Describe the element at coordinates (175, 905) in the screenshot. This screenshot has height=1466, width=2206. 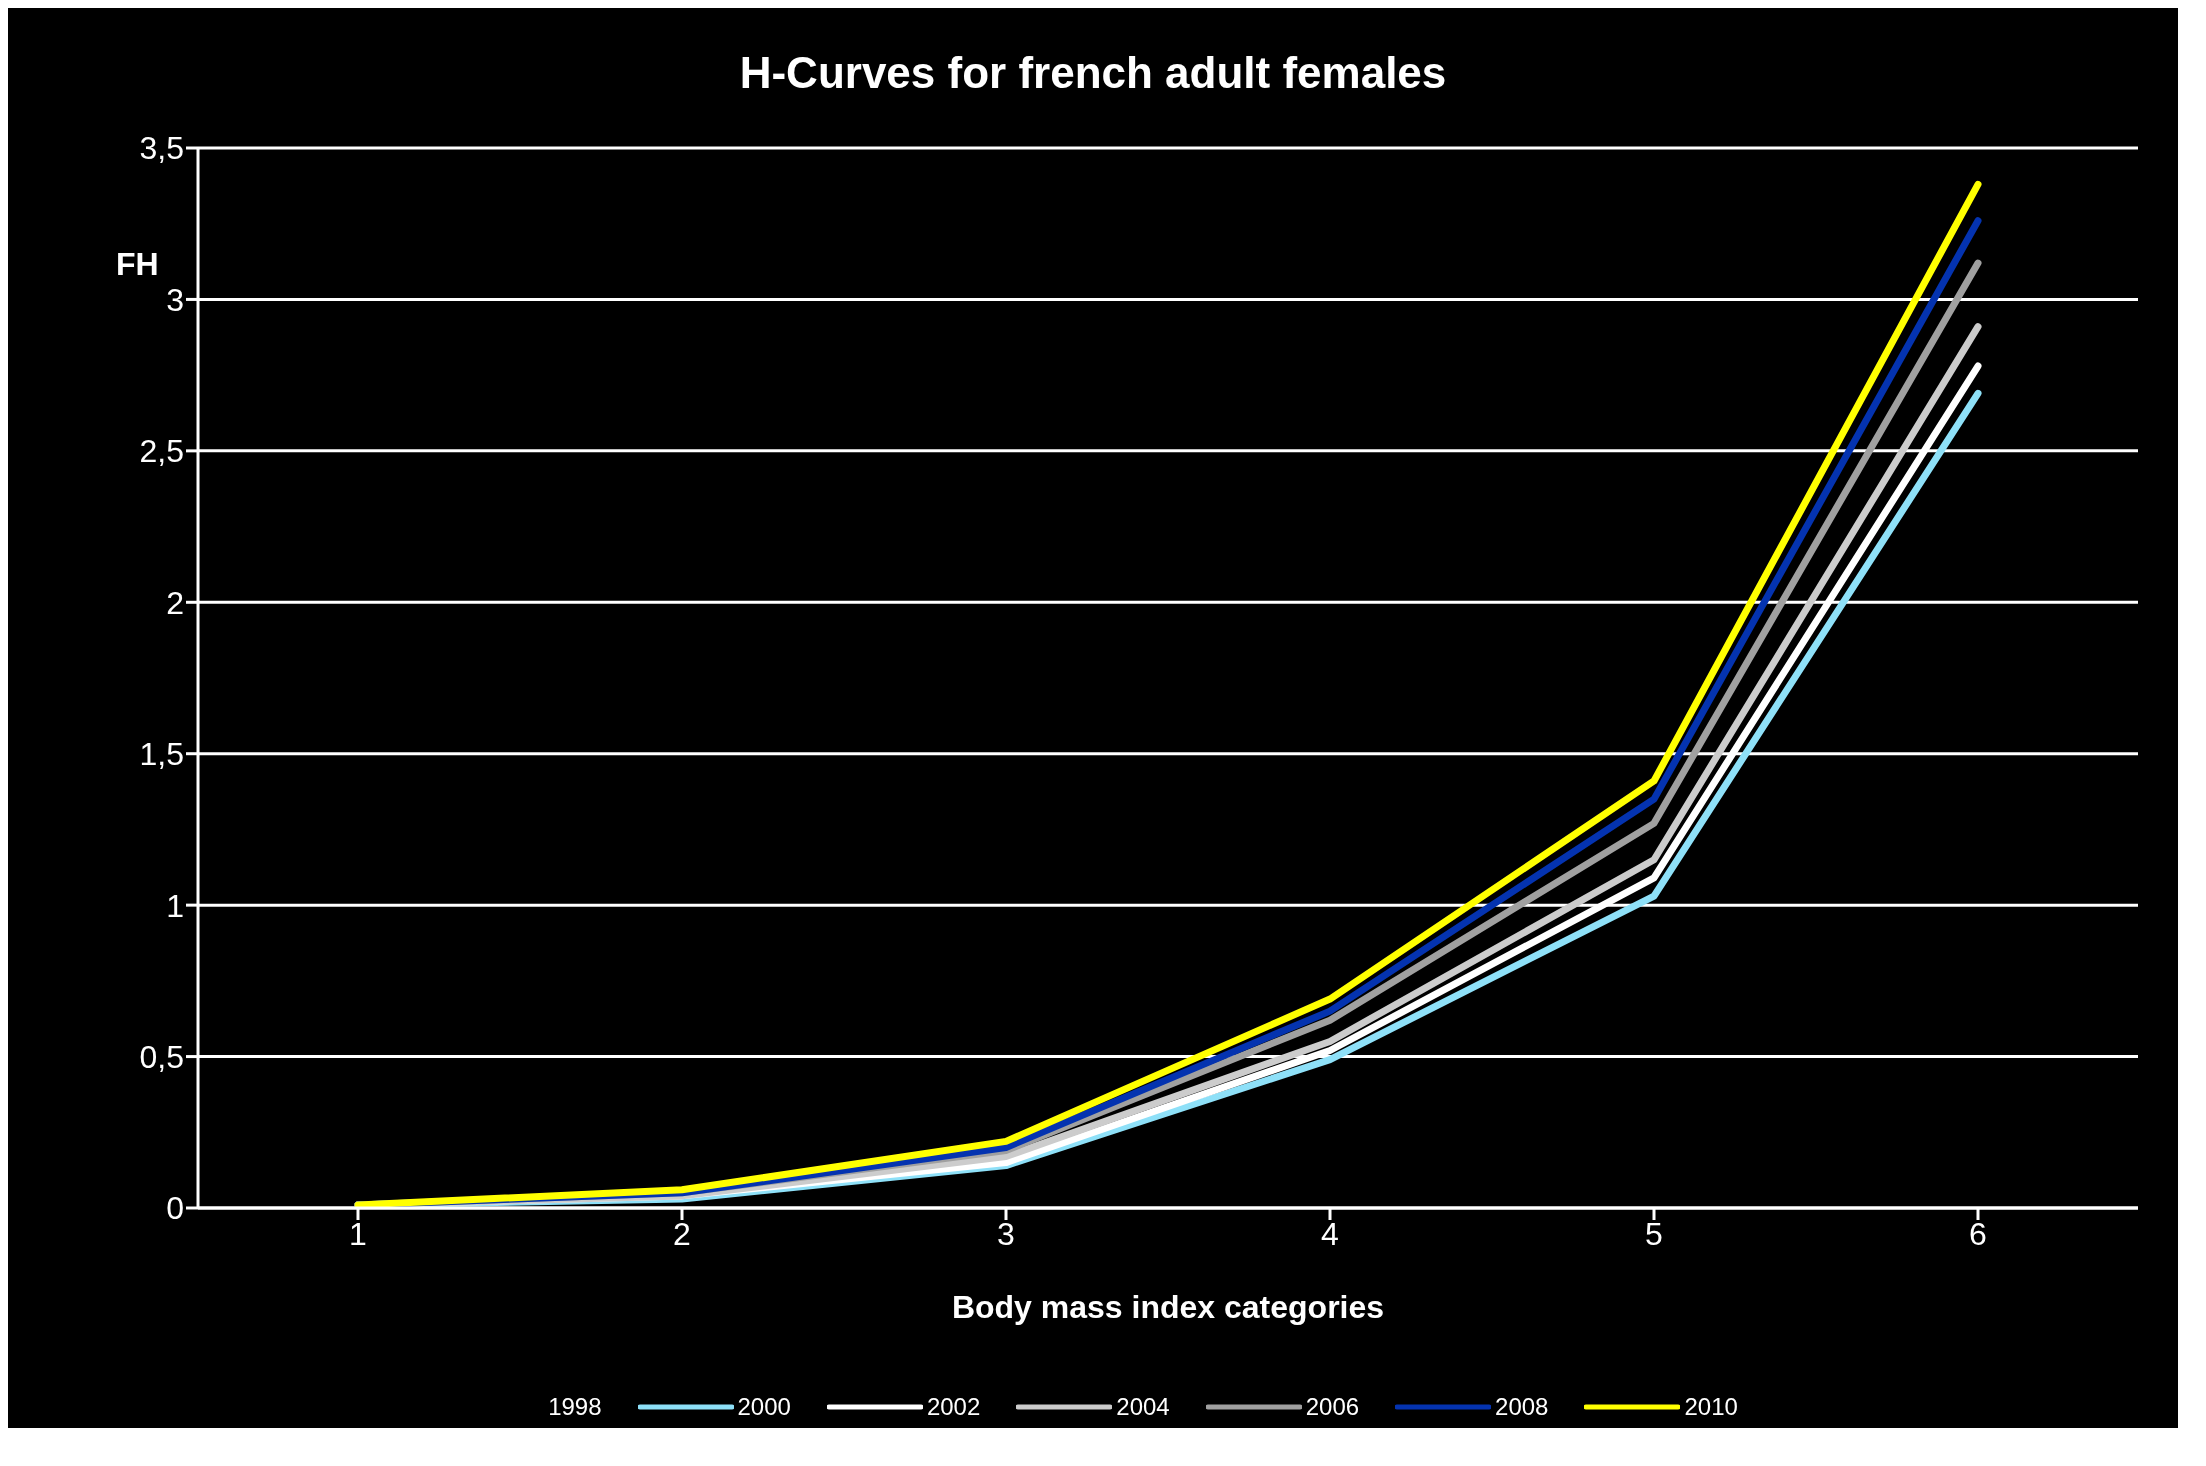
I see `y-tick-label: 1` at that location.